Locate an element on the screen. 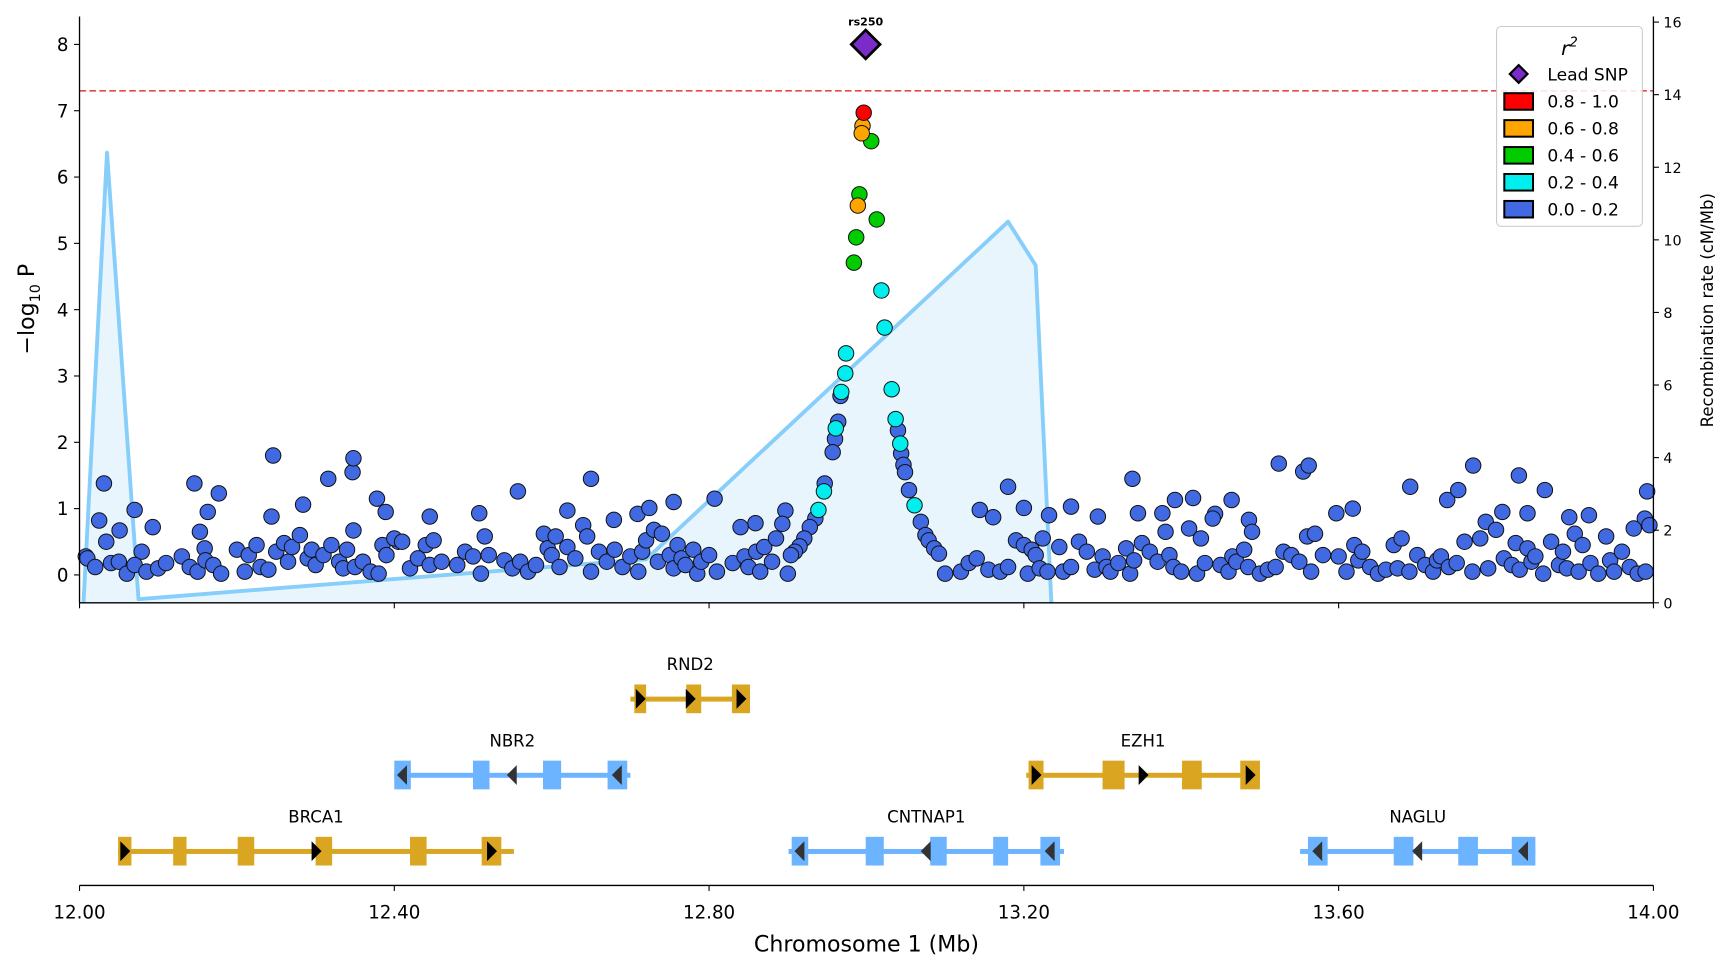  y2-tick-label: 10 is located at coordinates (1672, 241).